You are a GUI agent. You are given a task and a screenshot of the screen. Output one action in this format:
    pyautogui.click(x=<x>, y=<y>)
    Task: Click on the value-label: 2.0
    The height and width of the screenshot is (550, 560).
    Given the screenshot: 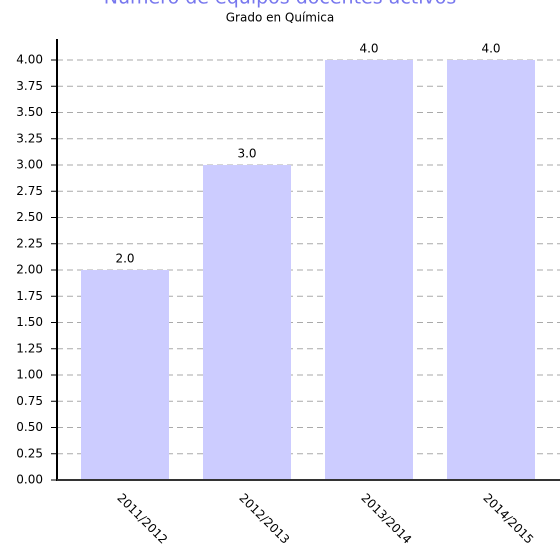 What is the action you would take?
    pyautogui.click(x=124, y=259)
    